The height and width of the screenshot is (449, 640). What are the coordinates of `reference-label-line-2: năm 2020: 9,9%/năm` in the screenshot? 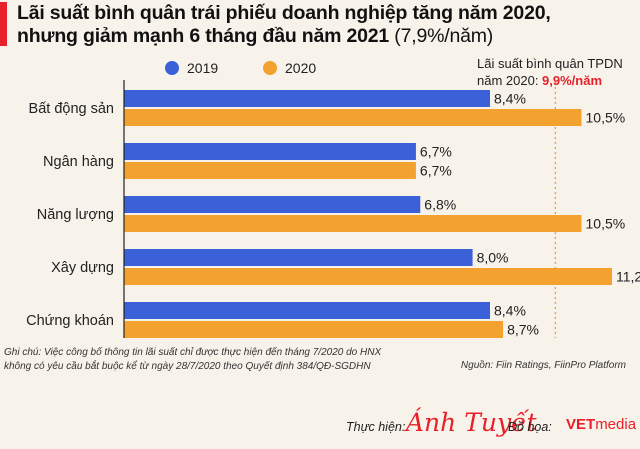 It's located at (539, 80).